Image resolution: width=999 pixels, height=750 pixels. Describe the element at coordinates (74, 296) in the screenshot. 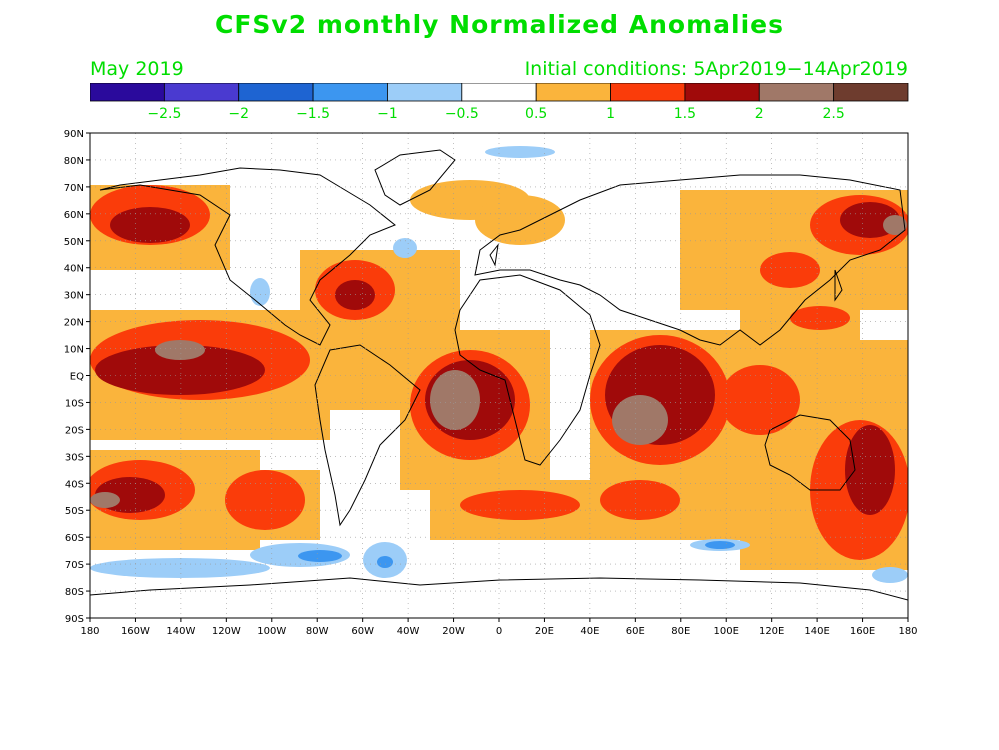

I see `lat-tick-label: 30N` at that location.